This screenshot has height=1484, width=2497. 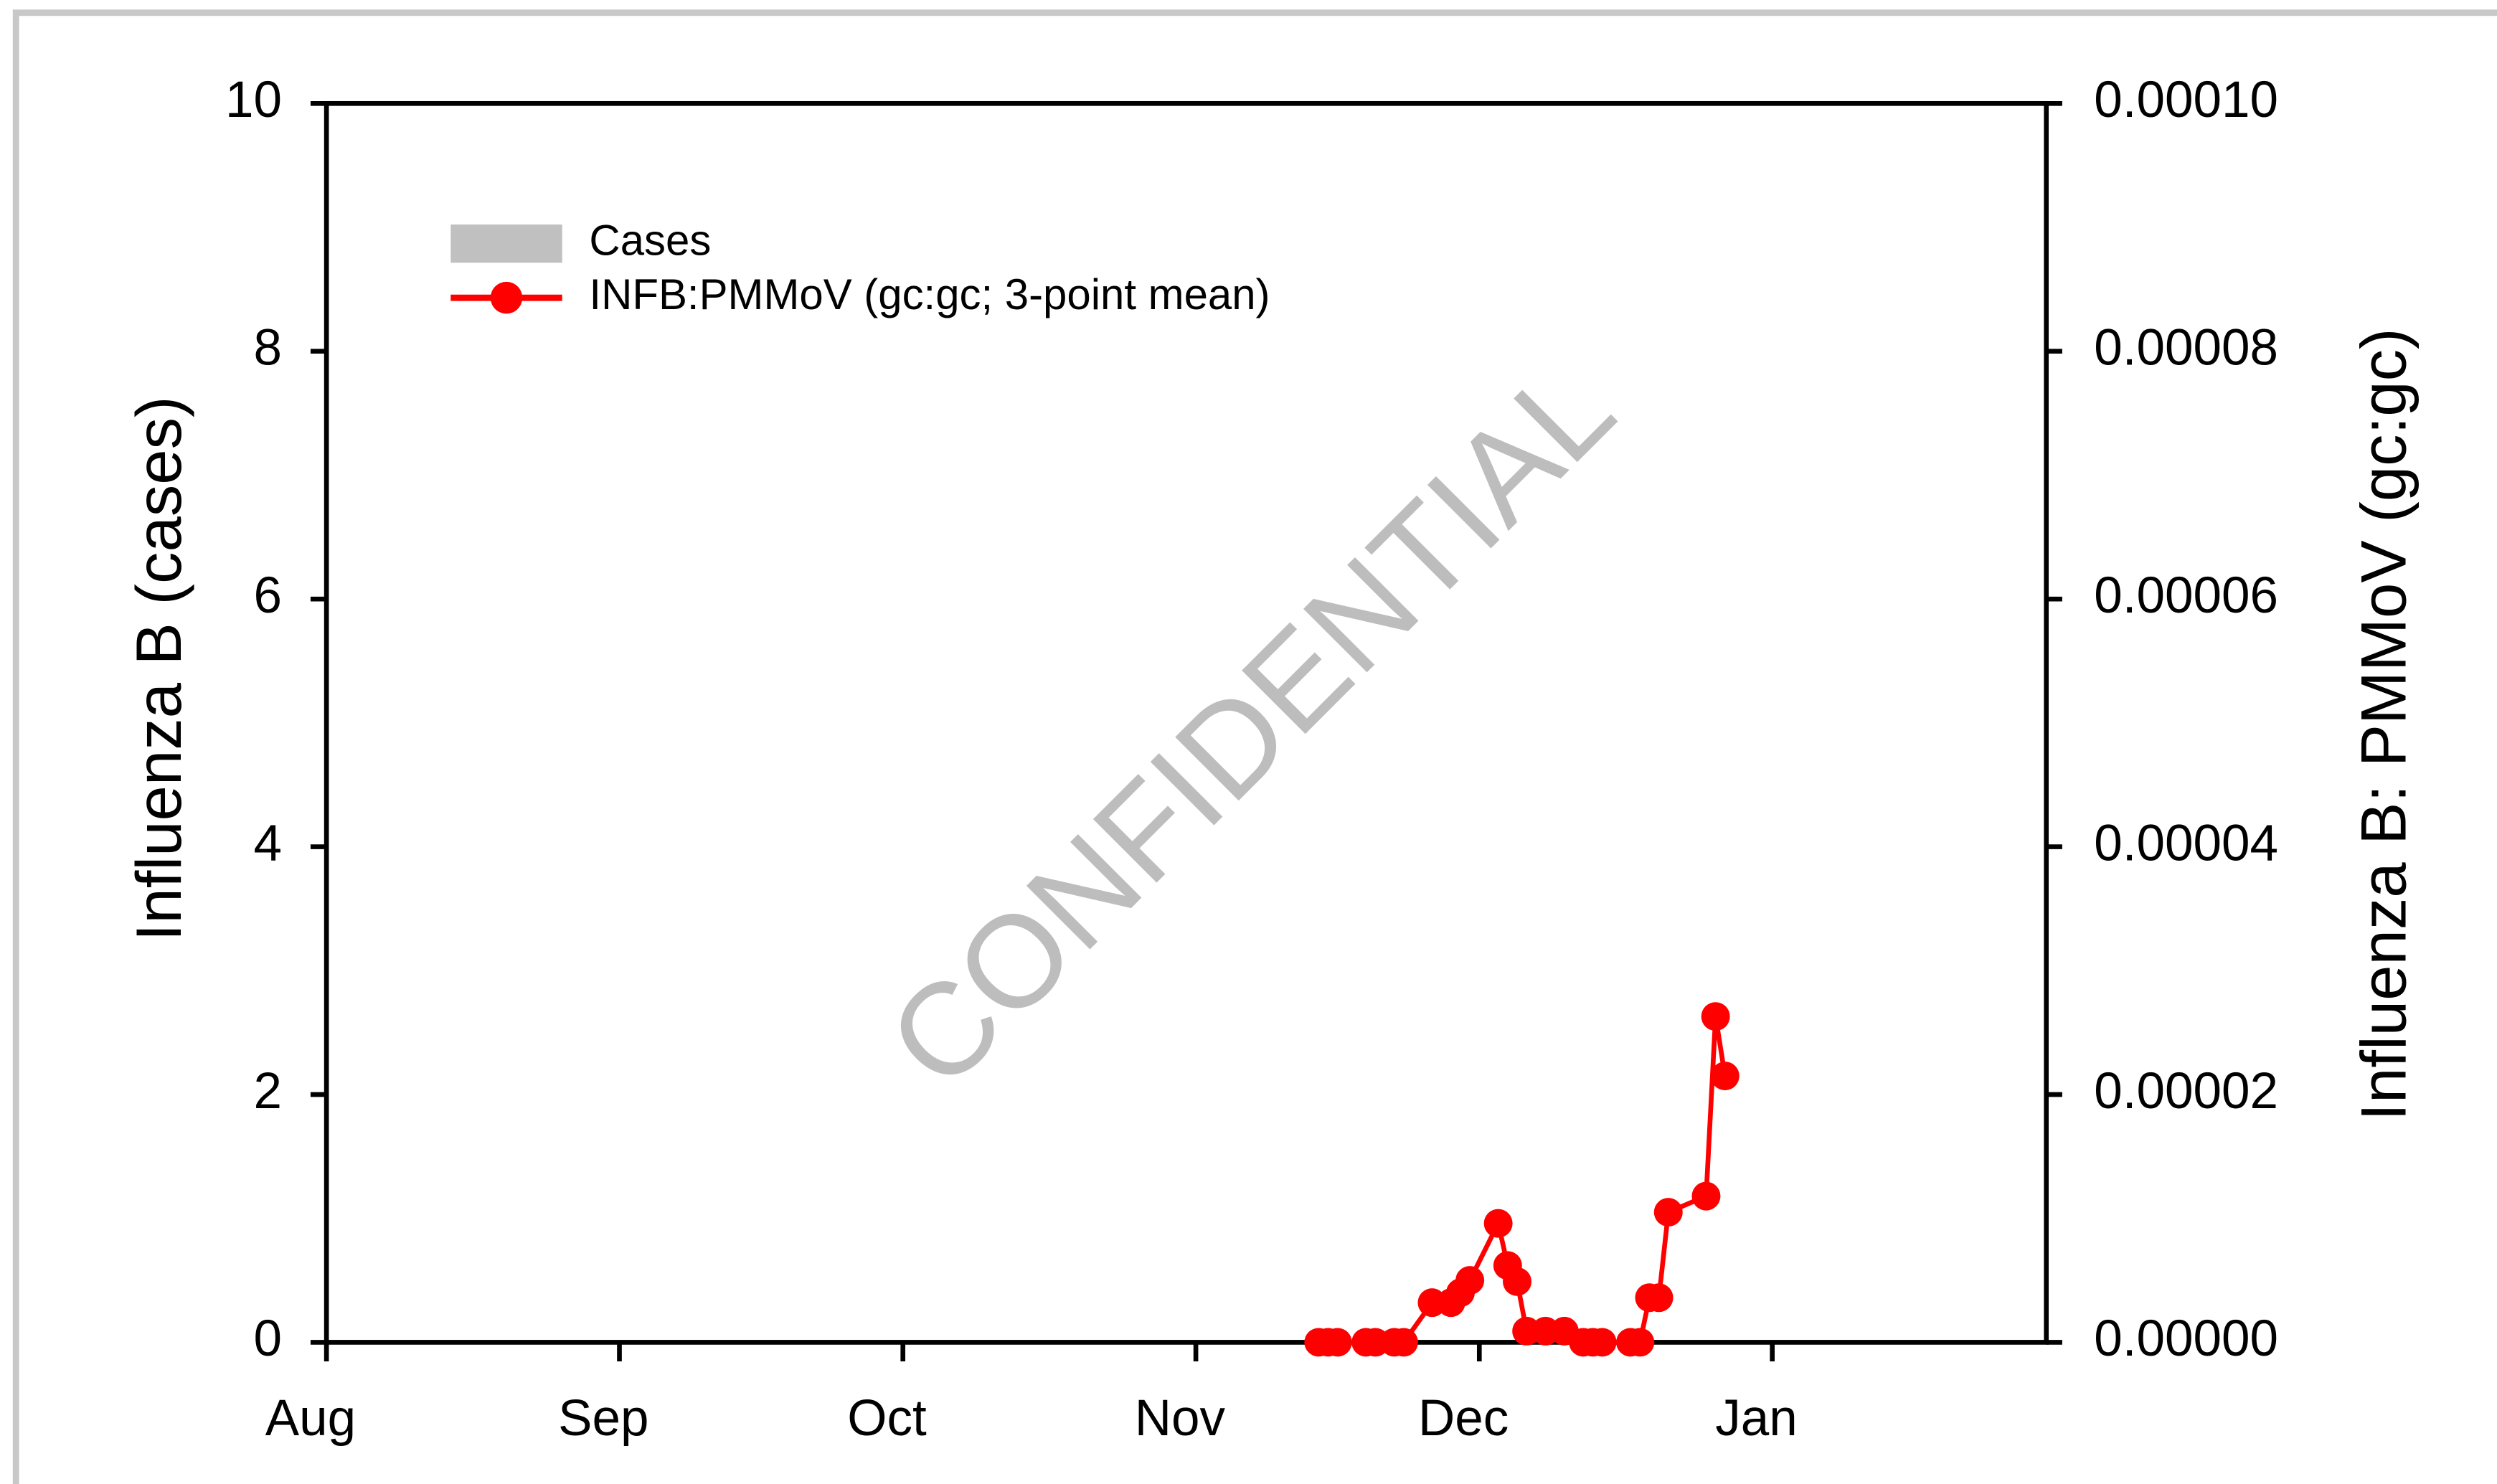 What do you see at coordinates (506, 244) in the screenshot?
I see `legend-swatch` at bounding box center [506, 244].